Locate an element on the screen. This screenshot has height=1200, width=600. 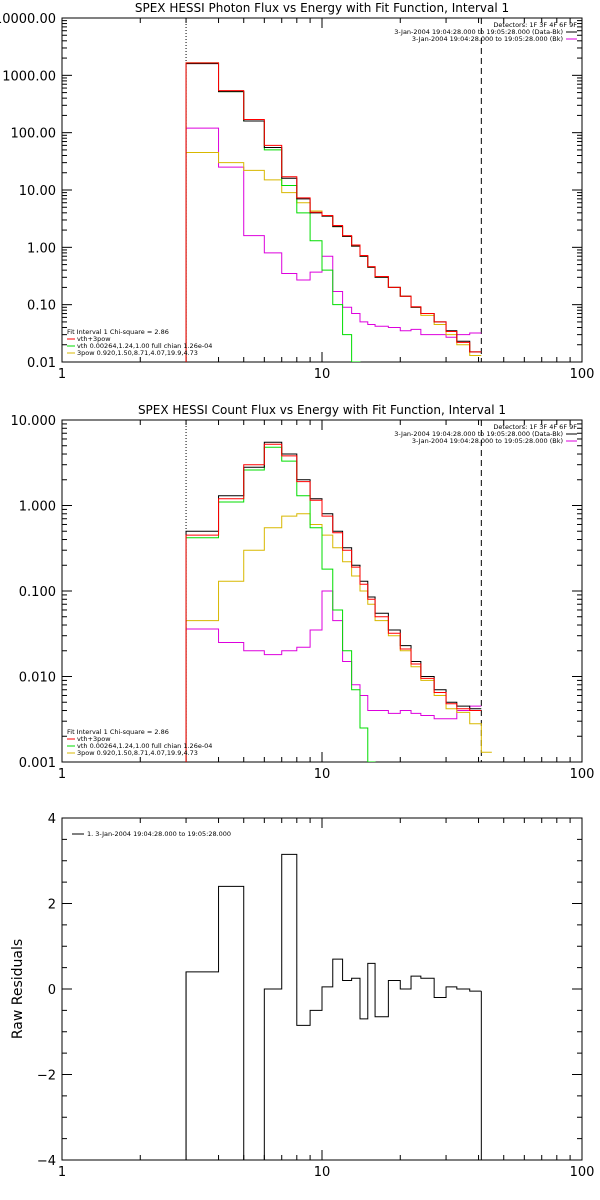
y-axis-label: Raw Residuals is located at coordinates (18, 989).